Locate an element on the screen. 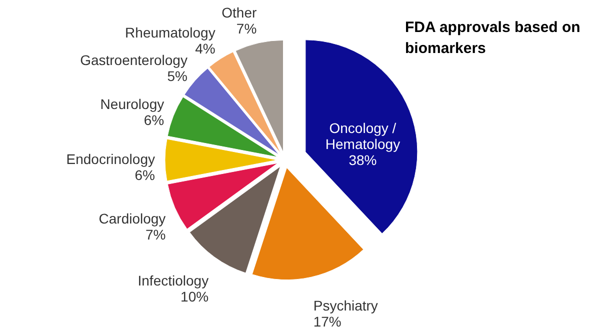  data-label: 10% is located at coordinates (194, 296).